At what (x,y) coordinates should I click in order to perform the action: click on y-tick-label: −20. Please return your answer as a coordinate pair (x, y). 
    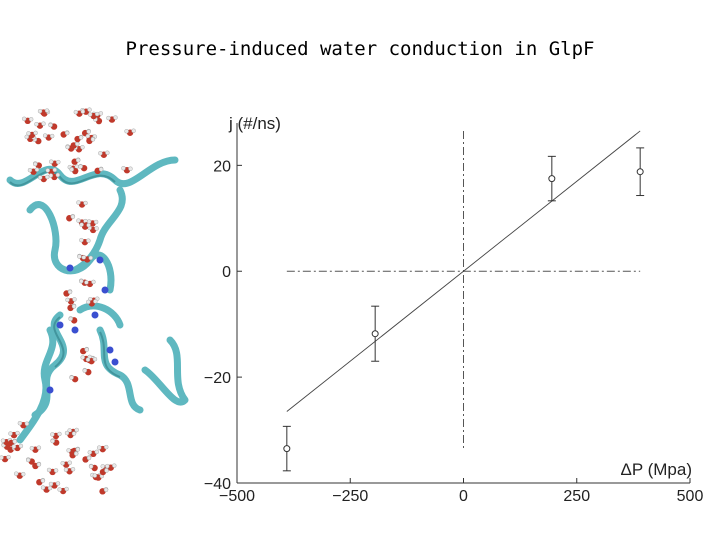
    Looking at the image, I should click on (217, 378).